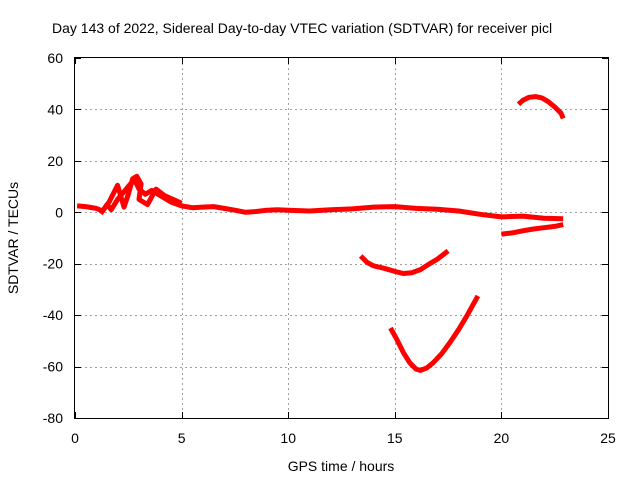  What do you see at coordinates (140, 194) in the screenshot?
I see `series-spike-cluster` at bounding box center [140, 194].